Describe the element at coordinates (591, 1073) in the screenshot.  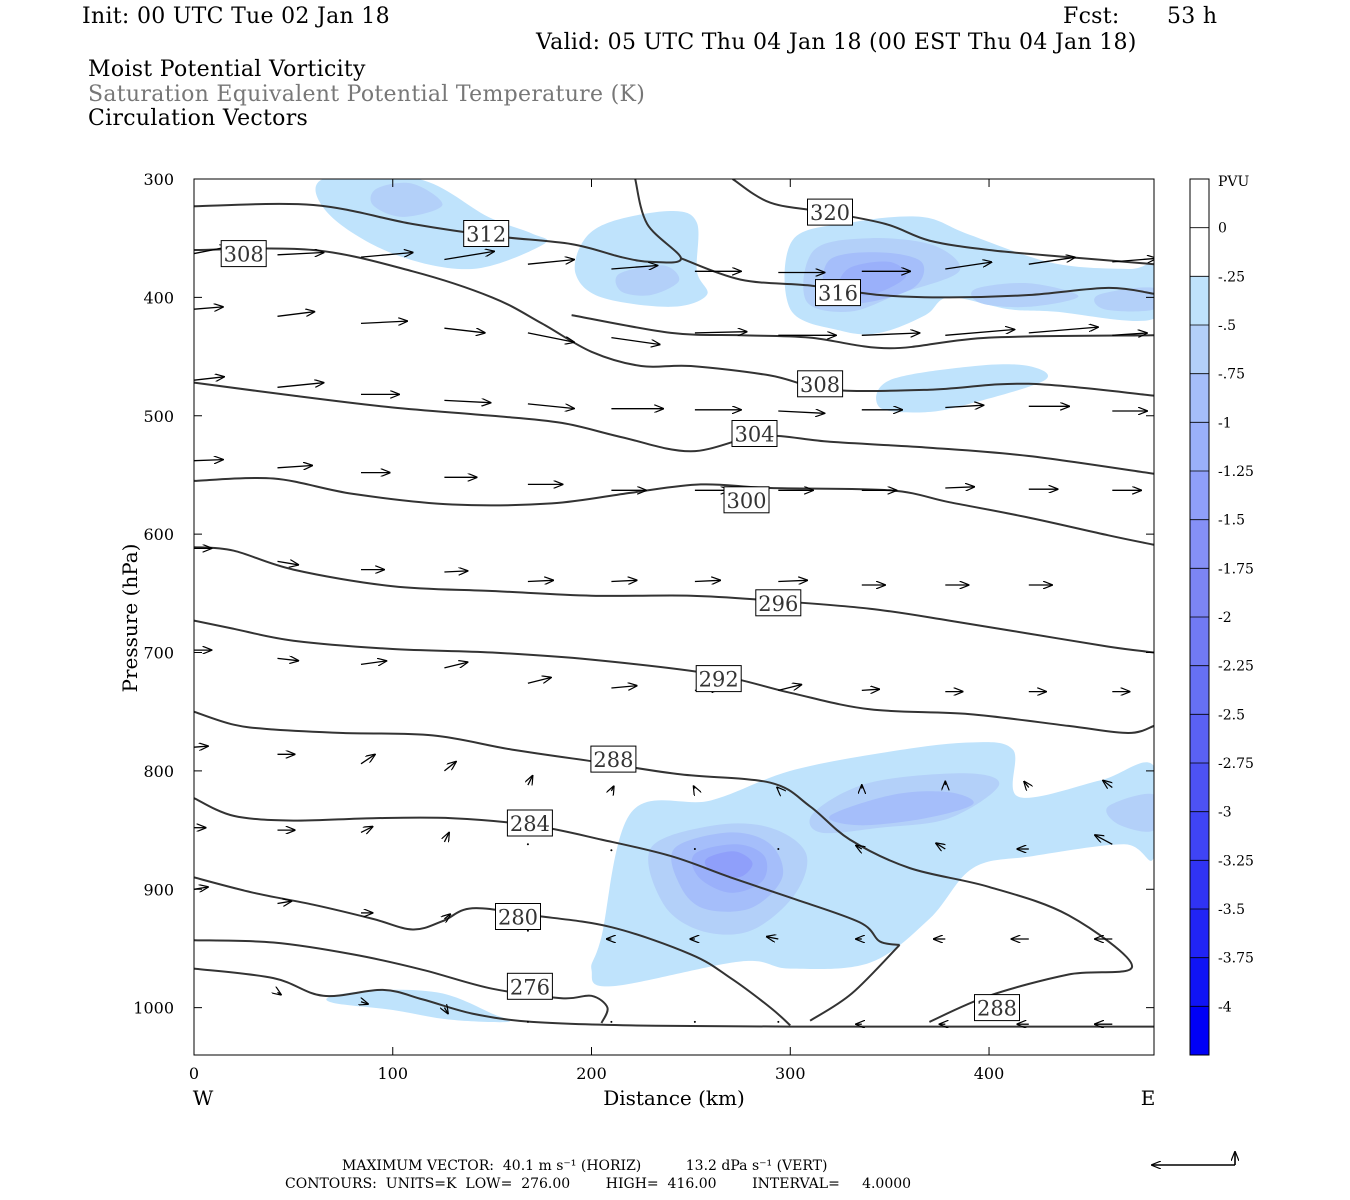
I see `x-tick-label-2: 200` at that location.